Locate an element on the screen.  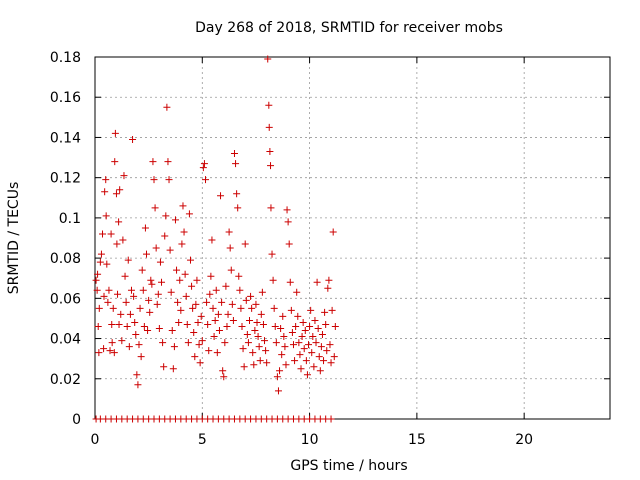
y-tick-label: 0.14 is located at coordinates (65, 138).